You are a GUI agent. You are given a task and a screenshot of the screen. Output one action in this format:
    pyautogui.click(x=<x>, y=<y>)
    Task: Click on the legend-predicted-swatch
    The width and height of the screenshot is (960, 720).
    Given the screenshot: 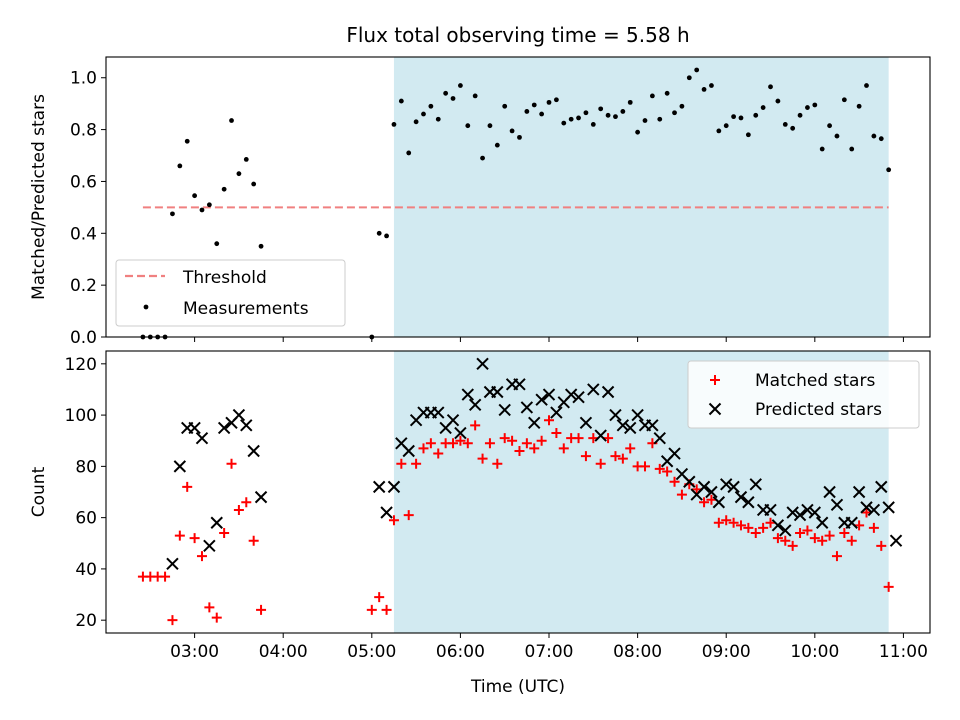 What is the action you would take?
    pyautogui.click(x=715, y=409)
    